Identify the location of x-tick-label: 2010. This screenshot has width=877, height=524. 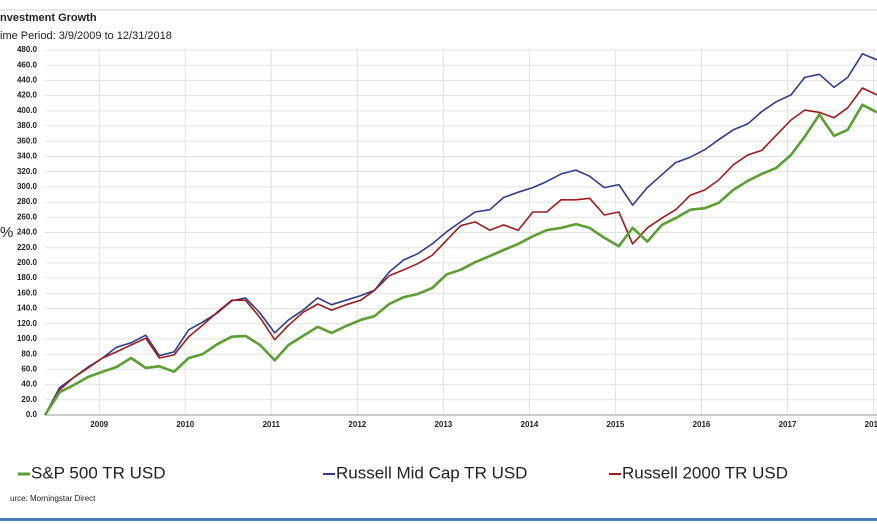
(185, 424).